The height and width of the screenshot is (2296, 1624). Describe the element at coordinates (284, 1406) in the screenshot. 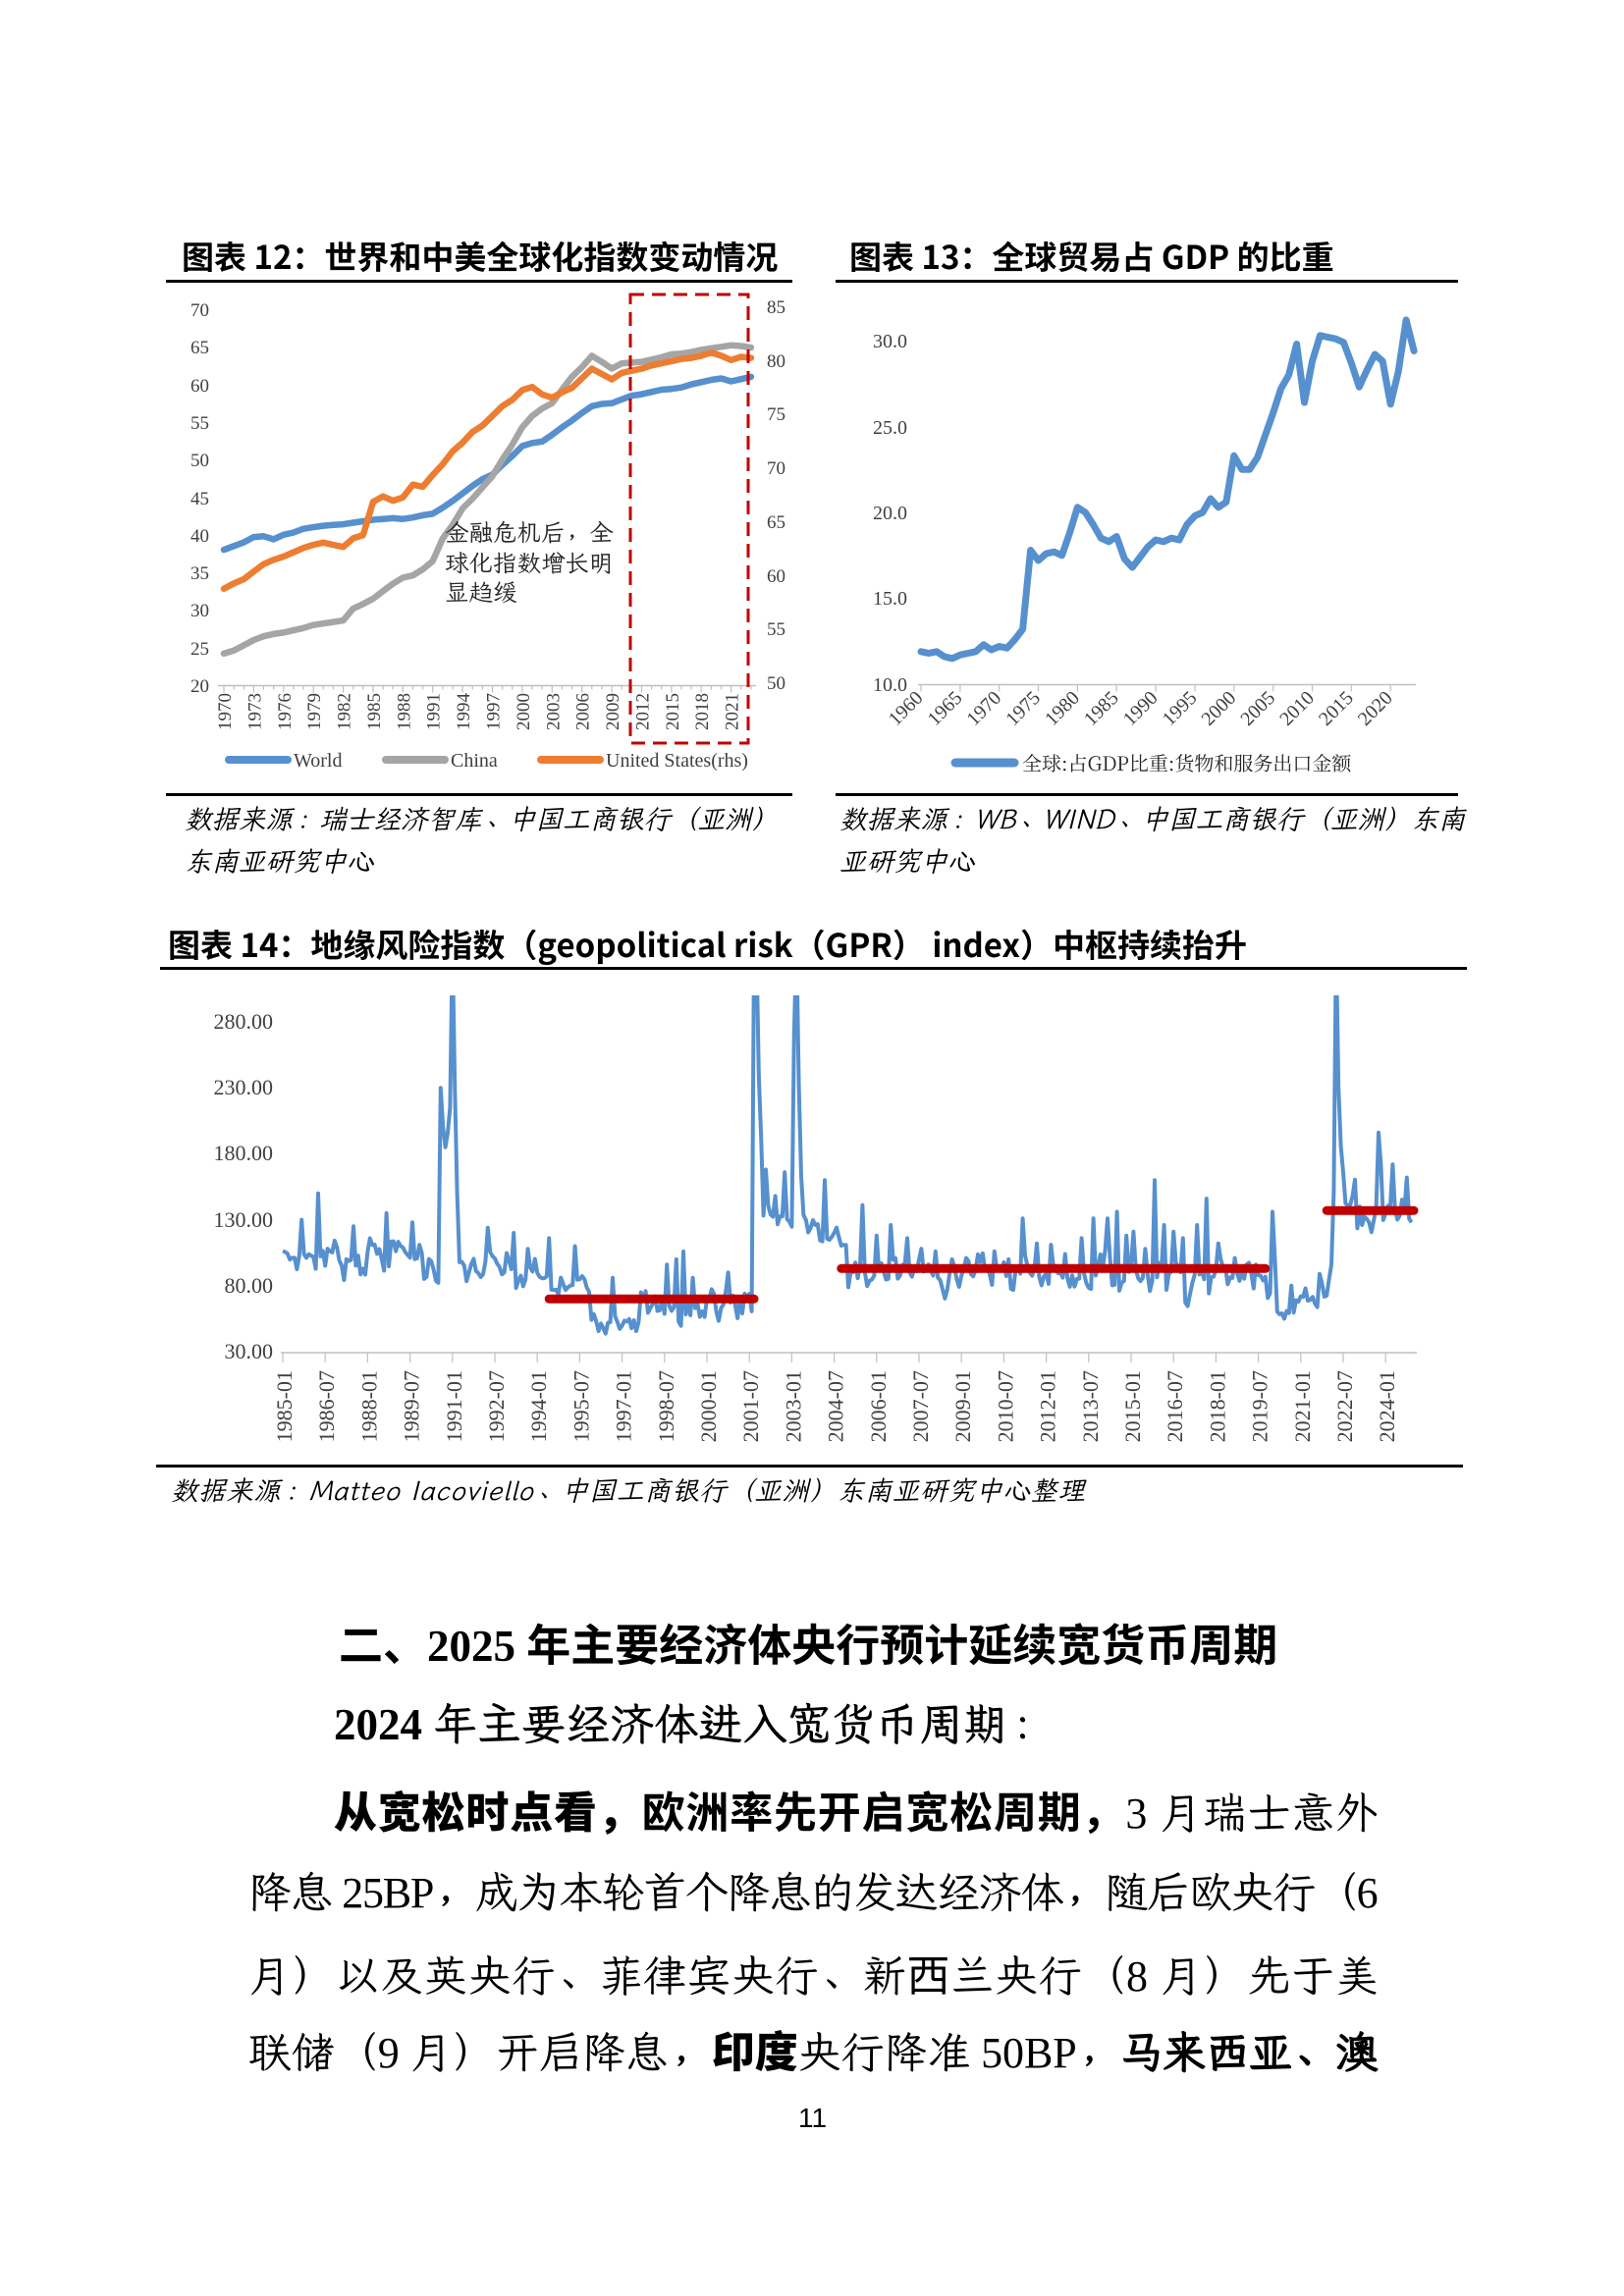

I see `svg-text: 1985-01` at that location.